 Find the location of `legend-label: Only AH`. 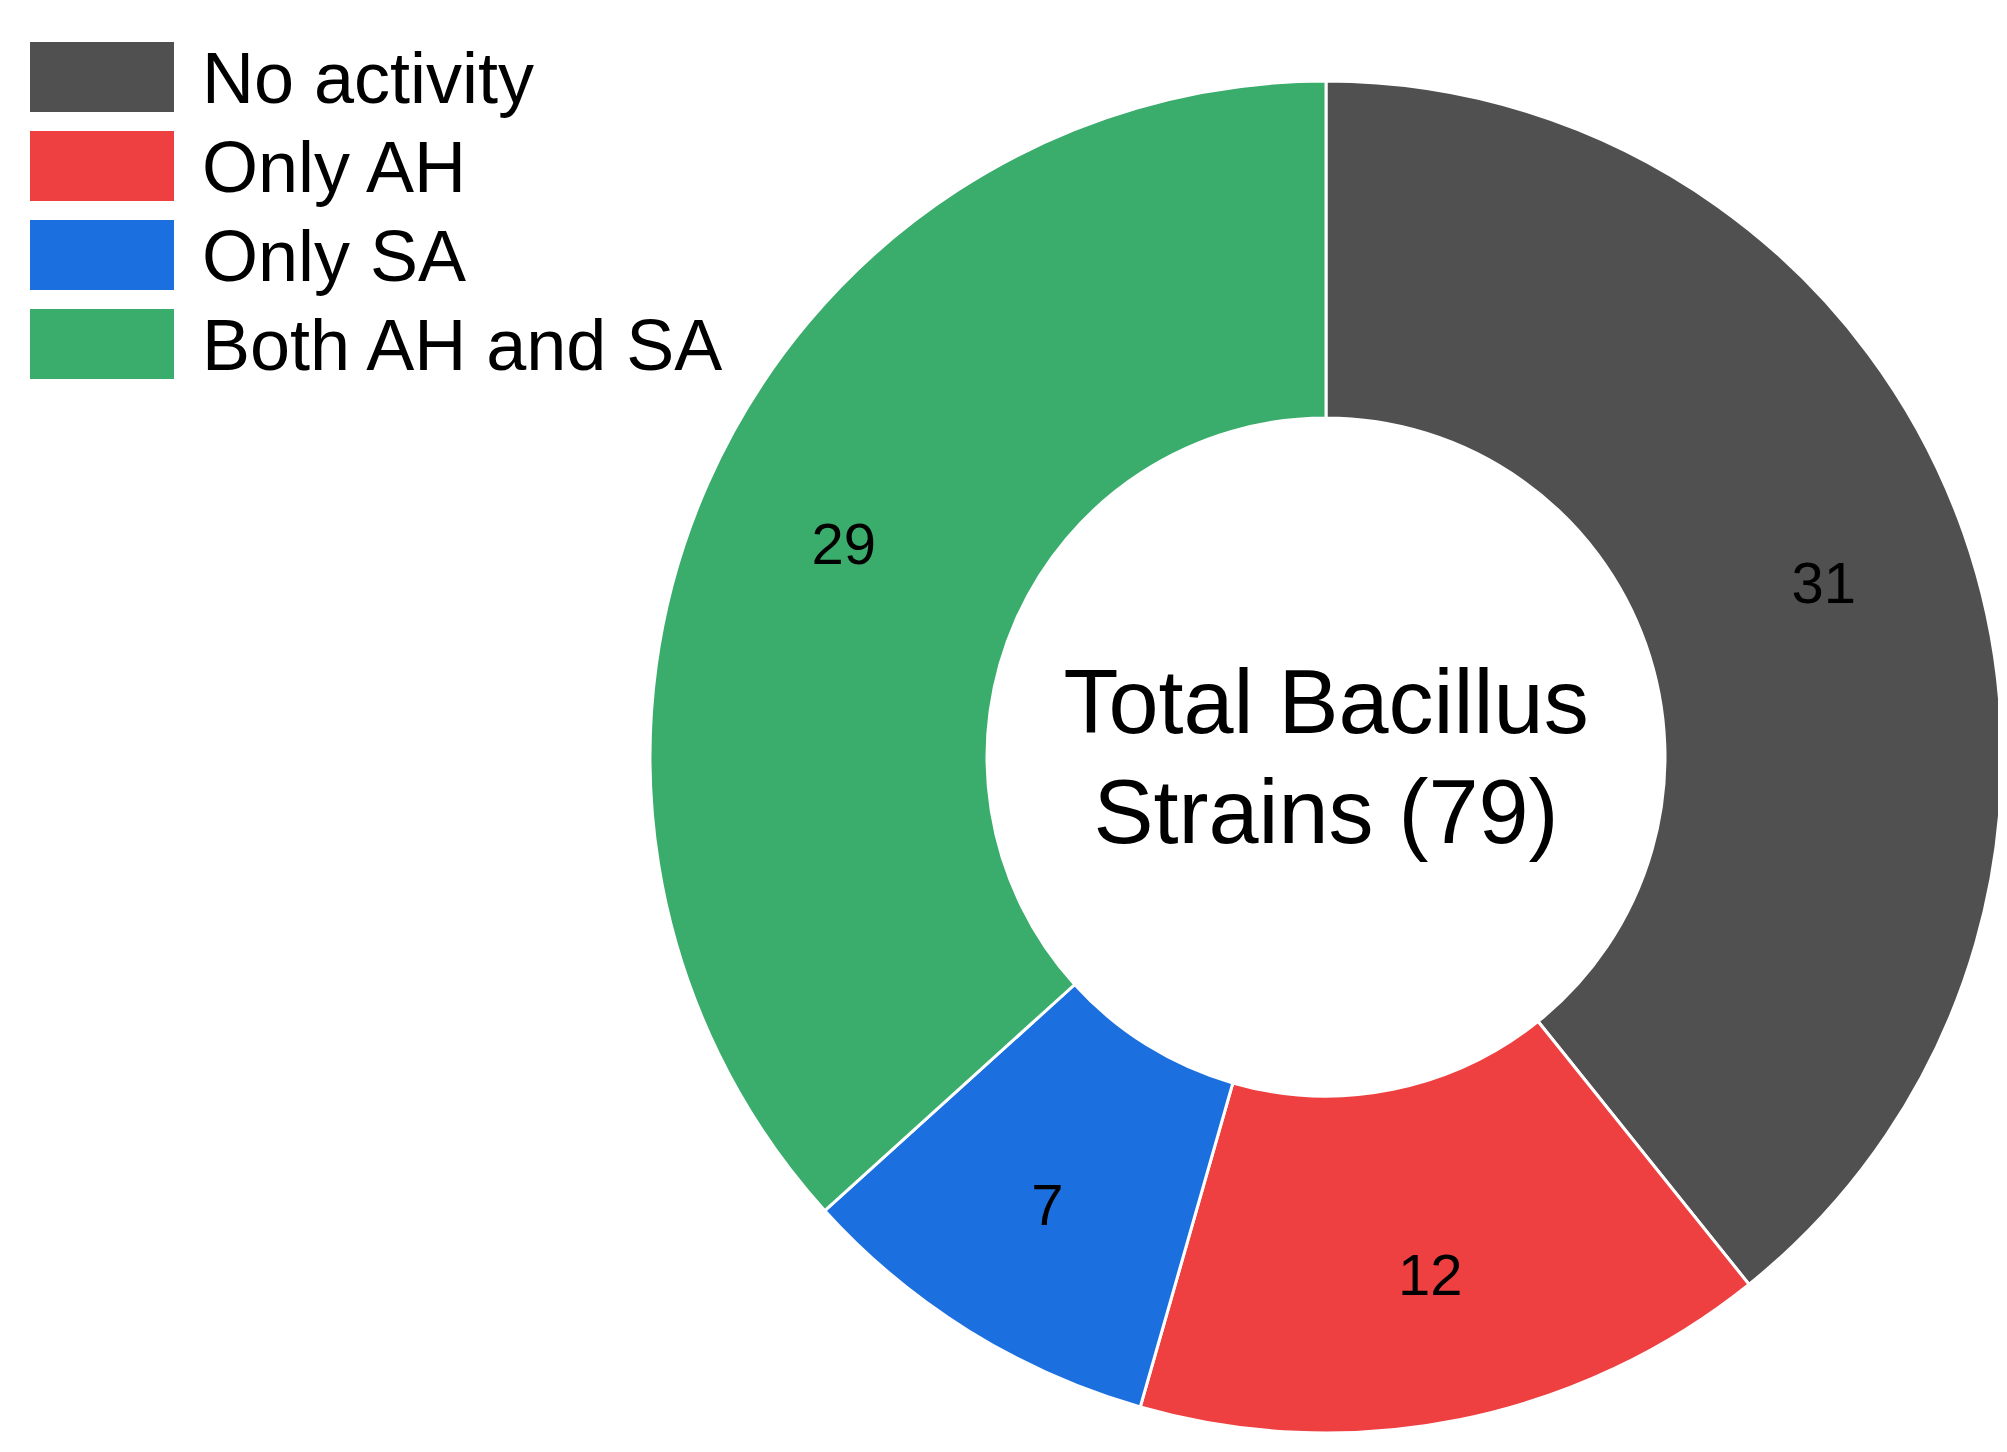

legend-label: Only AH is located at coordinates (334, 167).